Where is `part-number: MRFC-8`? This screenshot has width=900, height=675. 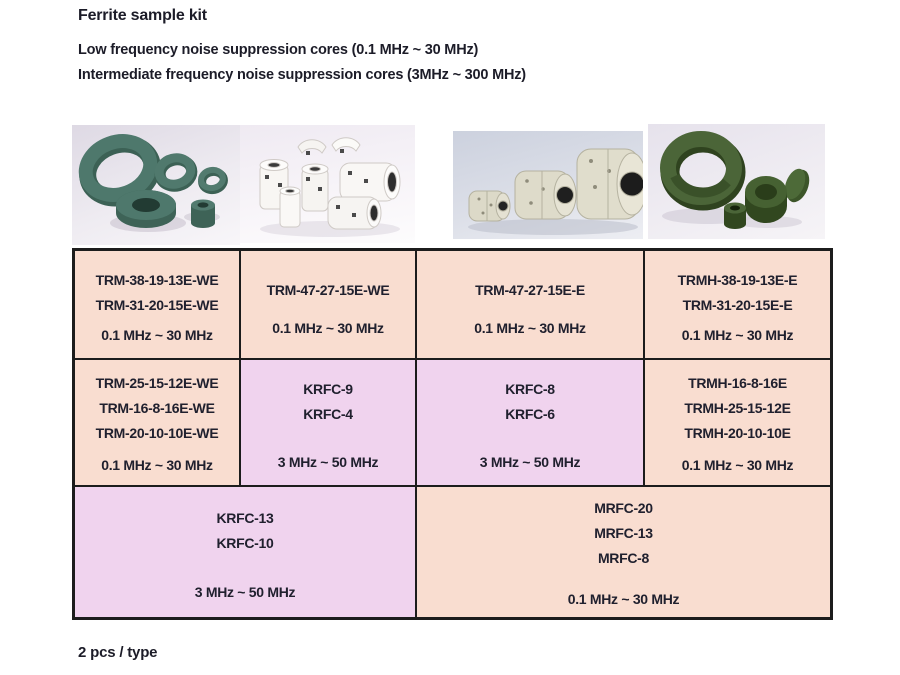 part-number: MRFC-8 is located at coordinates (623, 558).